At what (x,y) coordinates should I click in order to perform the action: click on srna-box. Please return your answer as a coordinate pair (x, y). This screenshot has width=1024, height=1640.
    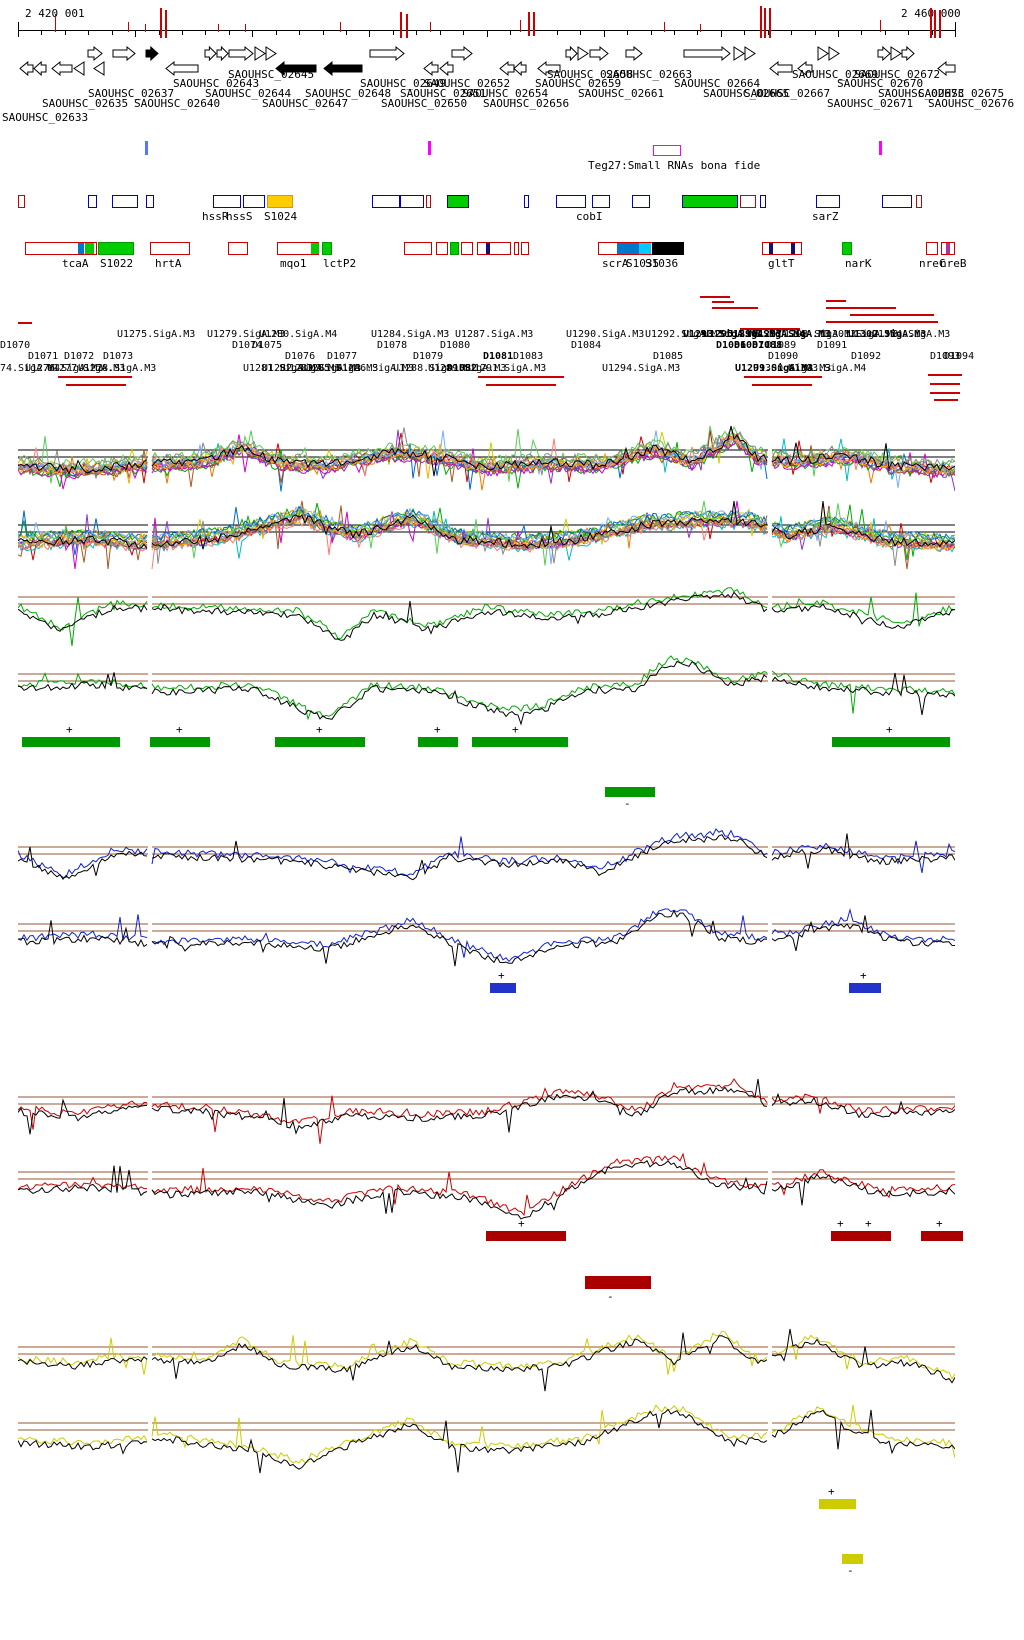
    Looking at the image, I should click on (667, 150).